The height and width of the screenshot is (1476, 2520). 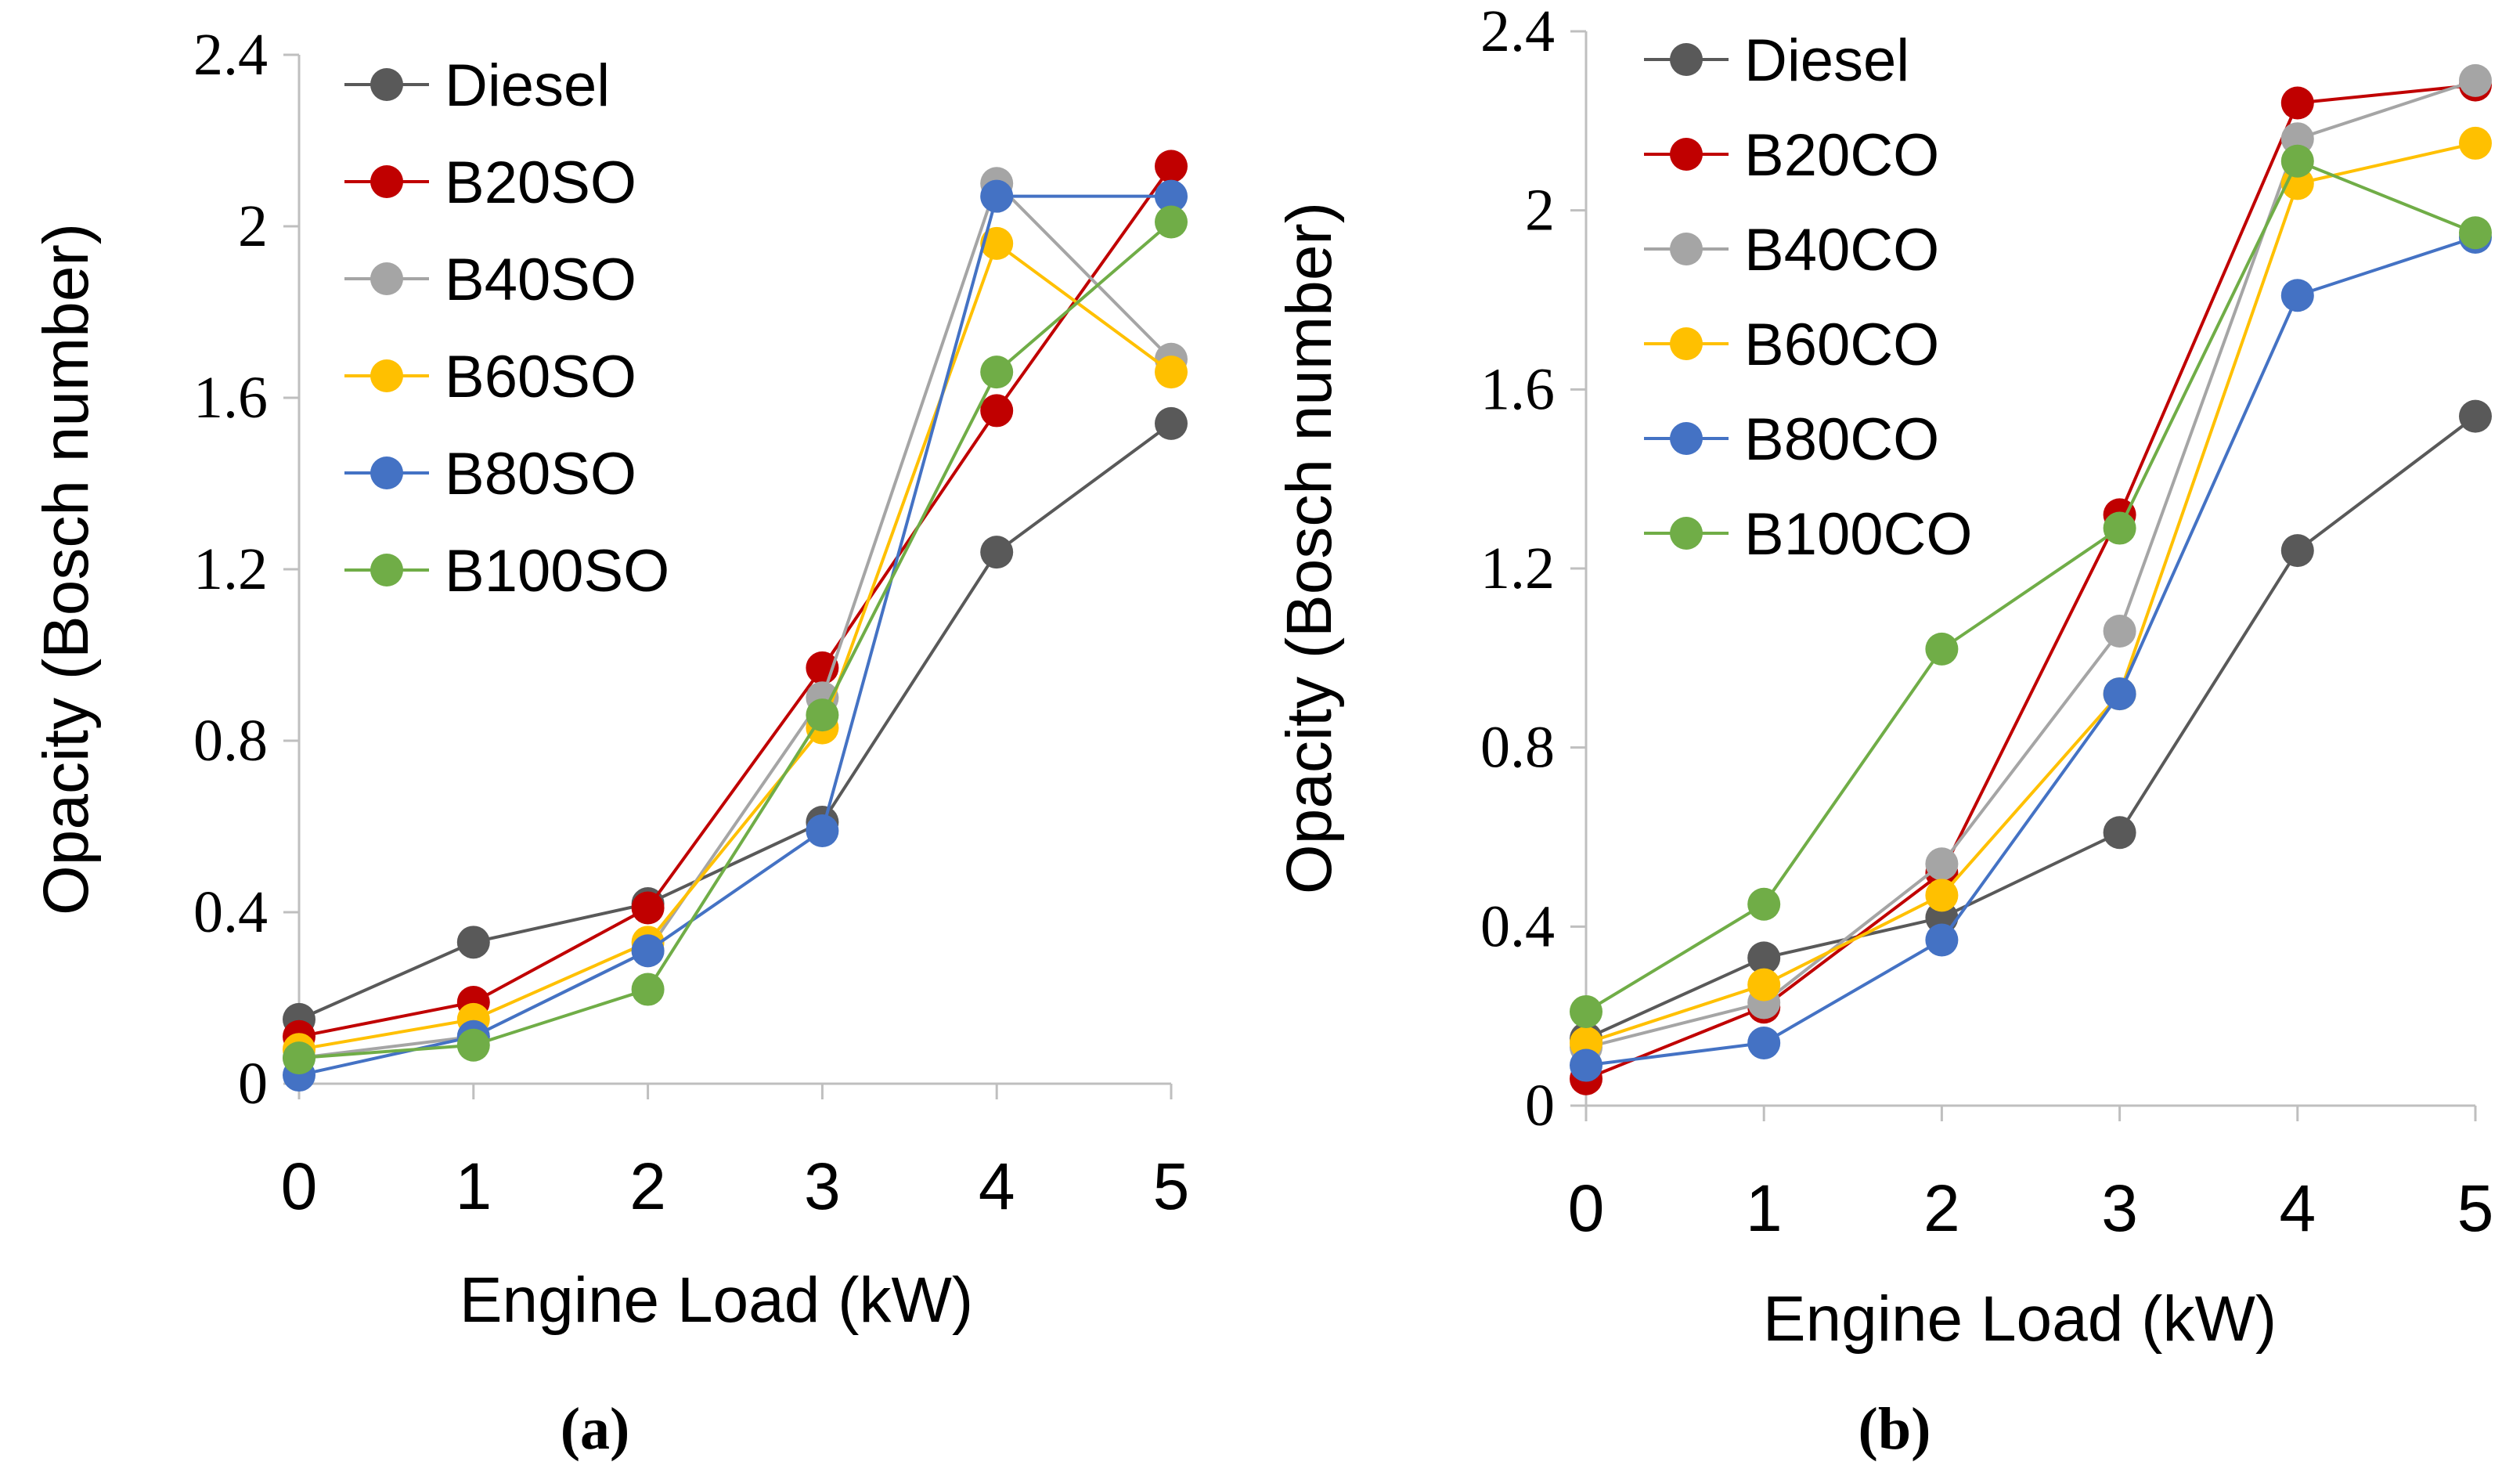 What do you see at coordinates (557, 571) in the screenshot?
I see `legend-label-b100so: B100SO` at bounding box center [557, 571].